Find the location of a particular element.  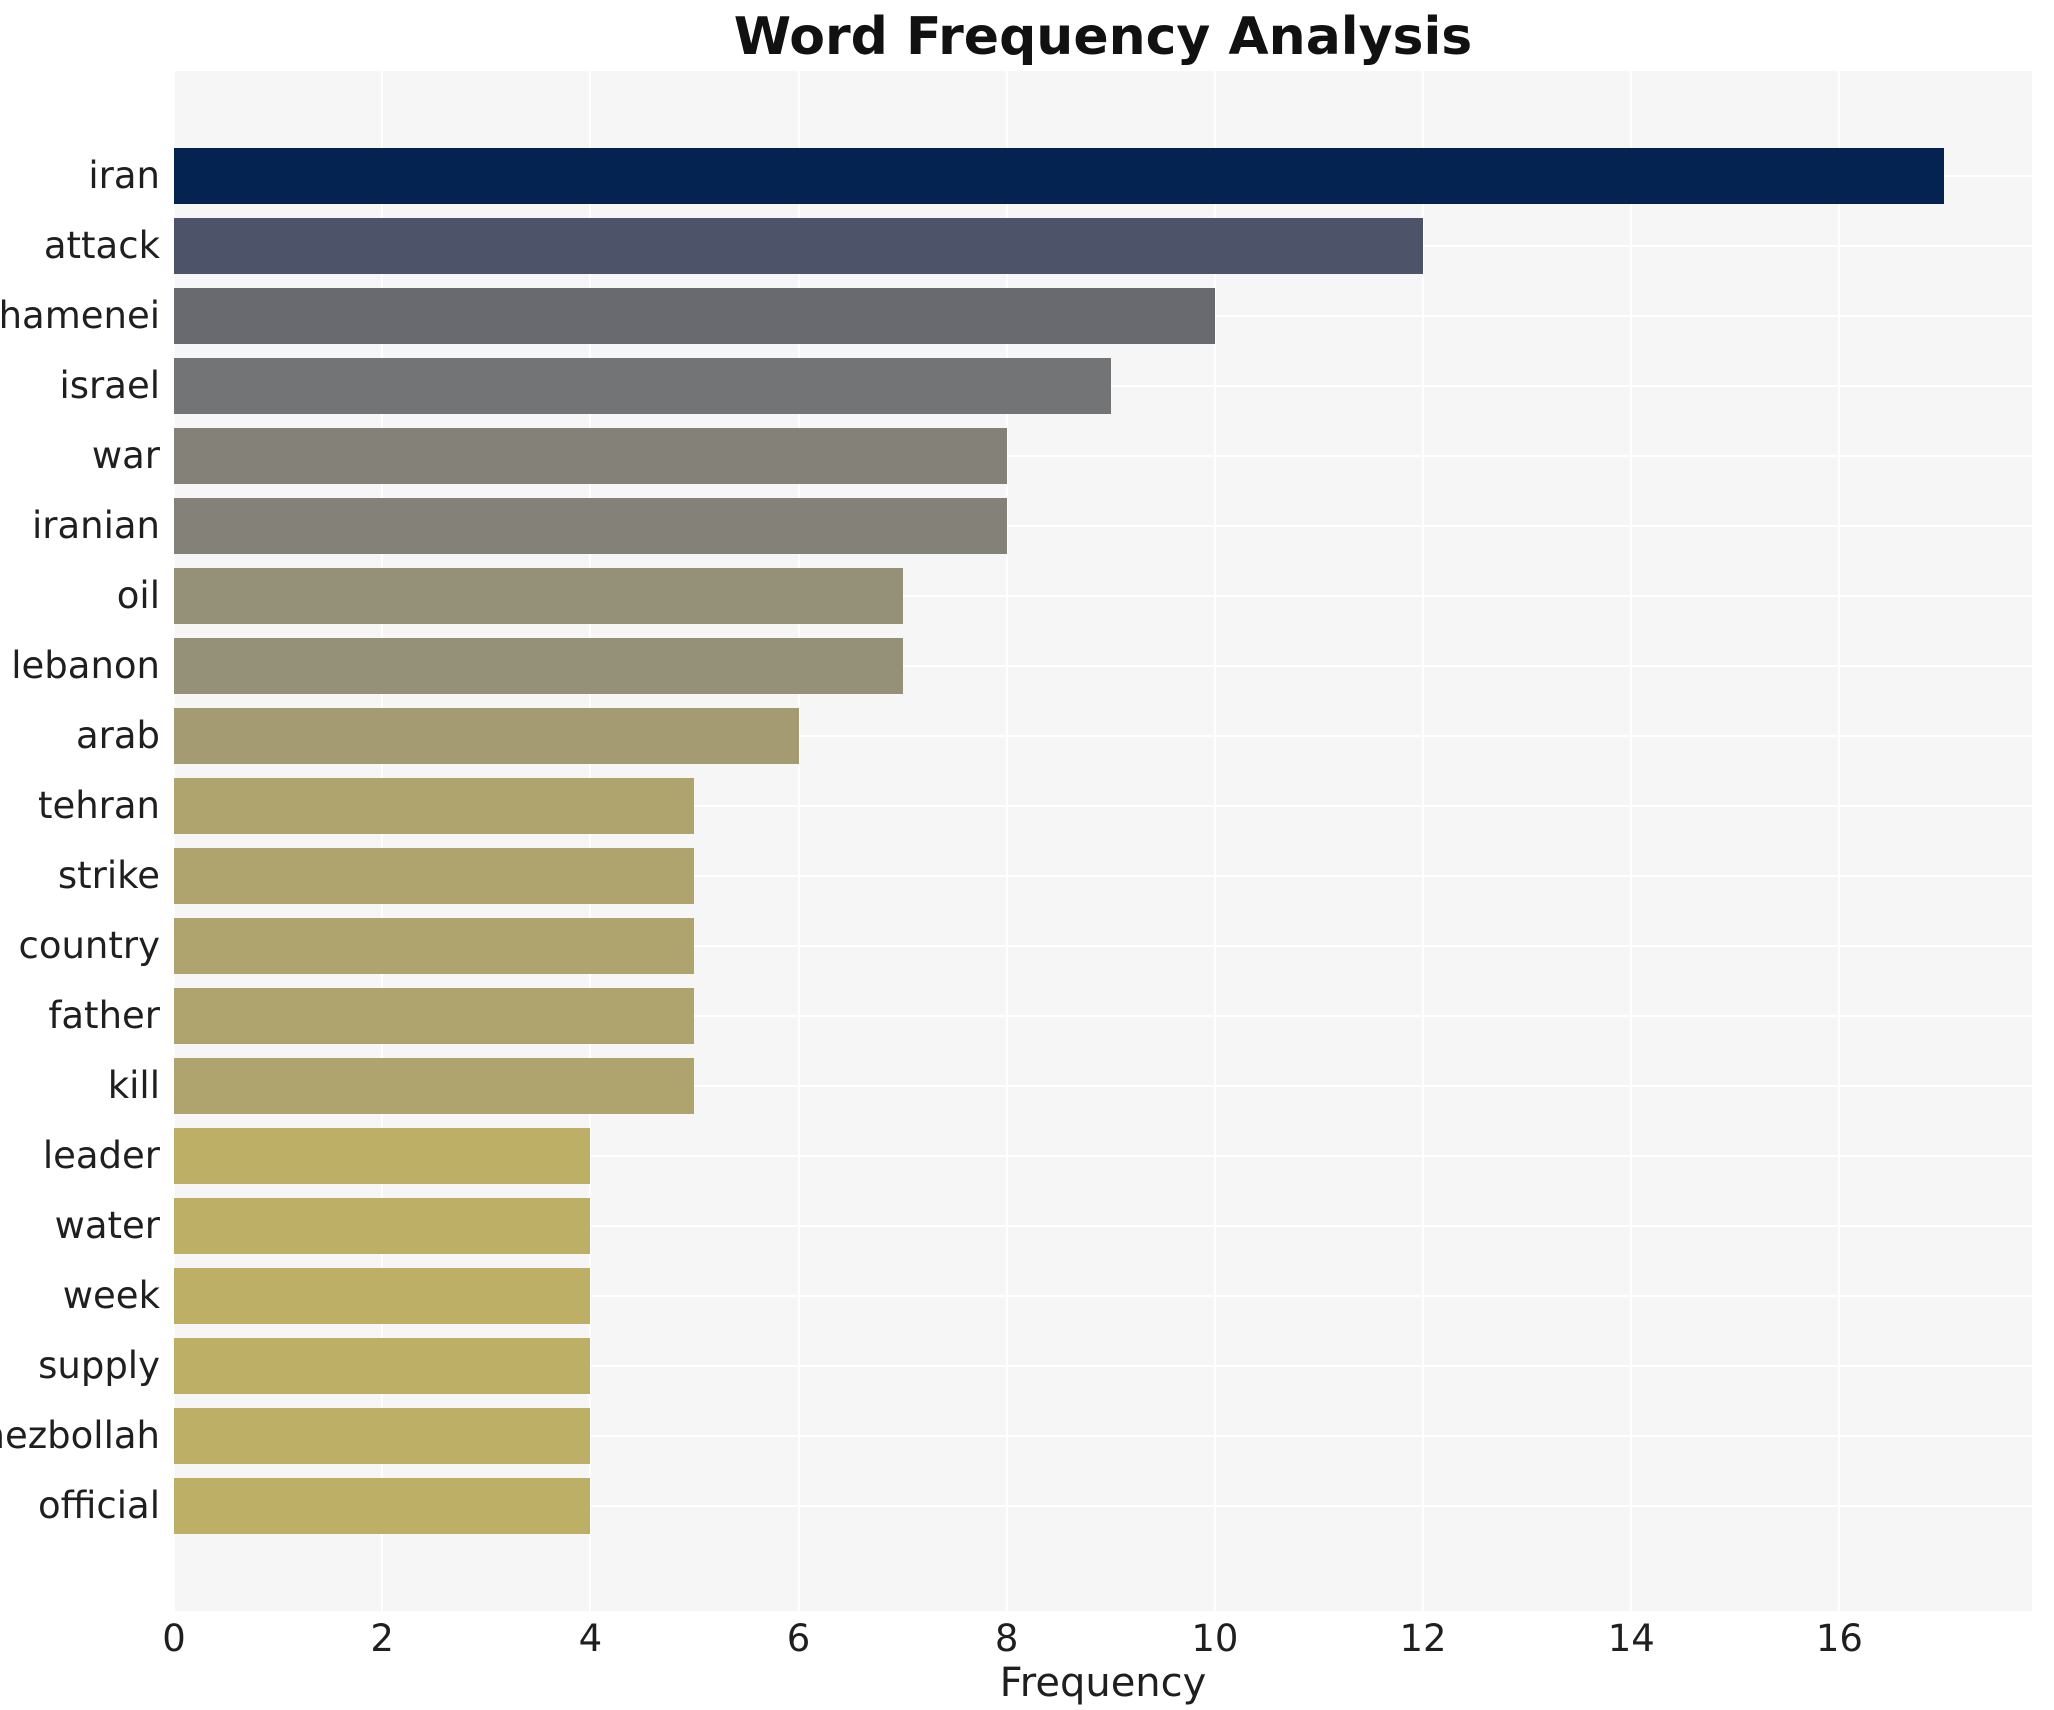

x-tick-label-8: 8 is located at coordinates (1006, 1638).